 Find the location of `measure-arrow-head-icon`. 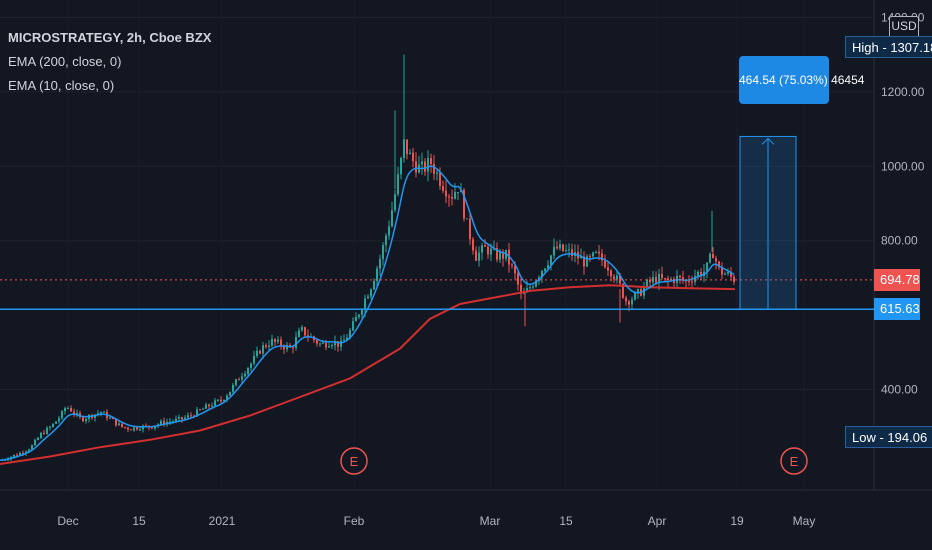

measure-arrow-head-icon is located at coordinates (768, 141).